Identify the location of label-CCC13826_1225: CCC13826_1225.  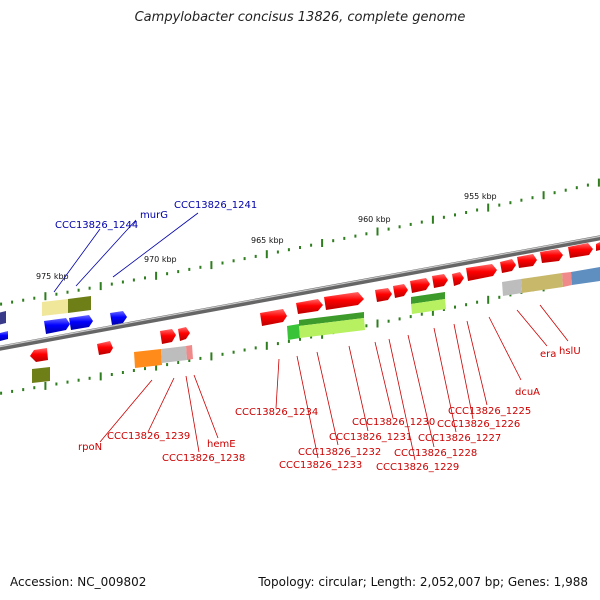
(489, 411).